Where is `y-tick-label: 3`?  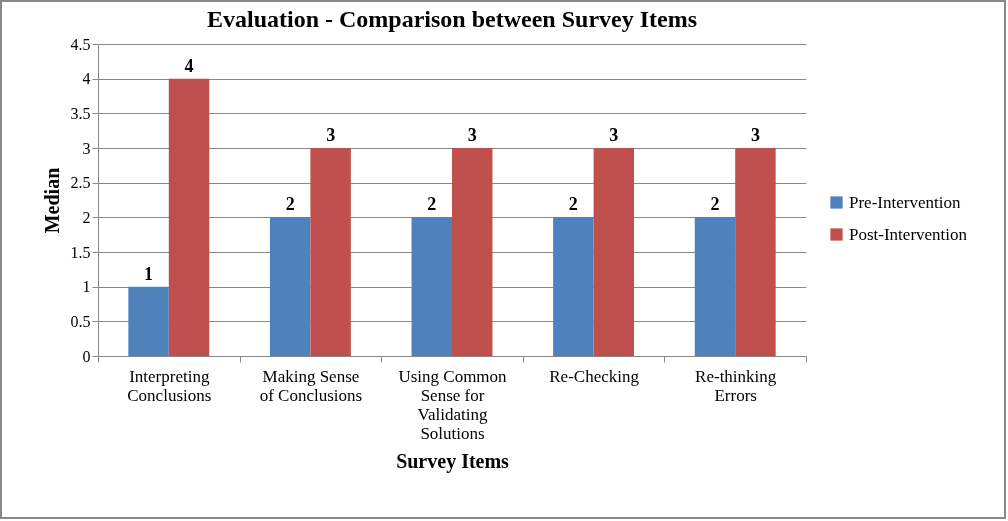 y-tick-label: 3 is located at coordinates (86, 148).